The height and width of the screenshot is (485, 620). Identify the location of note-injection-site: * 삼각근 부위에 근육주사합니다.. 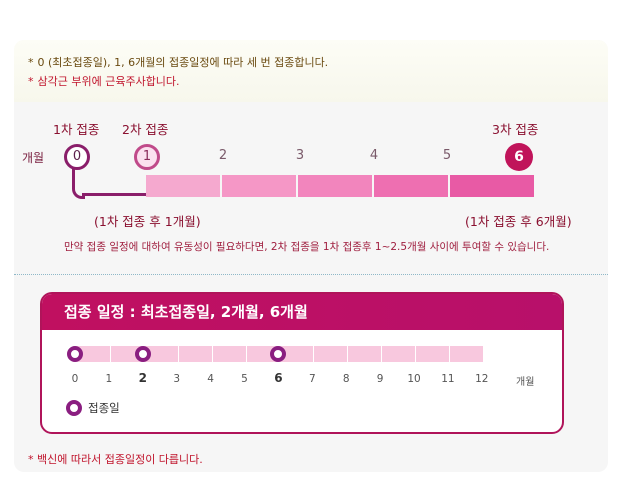
(104, 81).